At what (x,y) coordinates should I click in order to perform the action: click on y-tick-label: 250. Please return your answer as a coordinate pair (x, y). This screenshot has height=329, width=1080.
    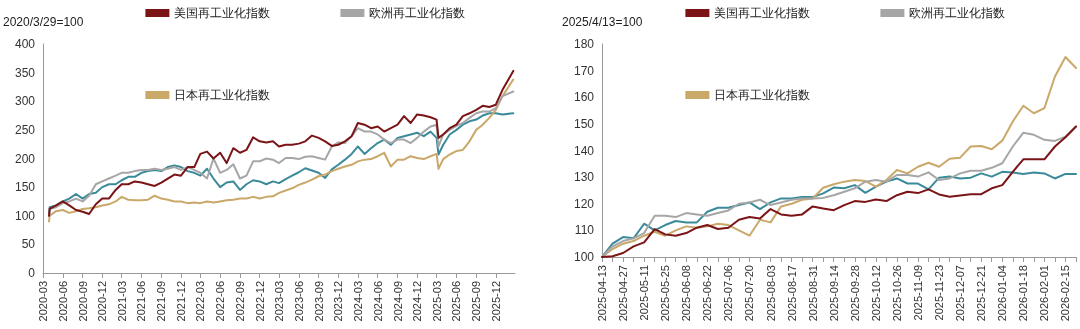
    Looking at the image, I should click on (25, 129).